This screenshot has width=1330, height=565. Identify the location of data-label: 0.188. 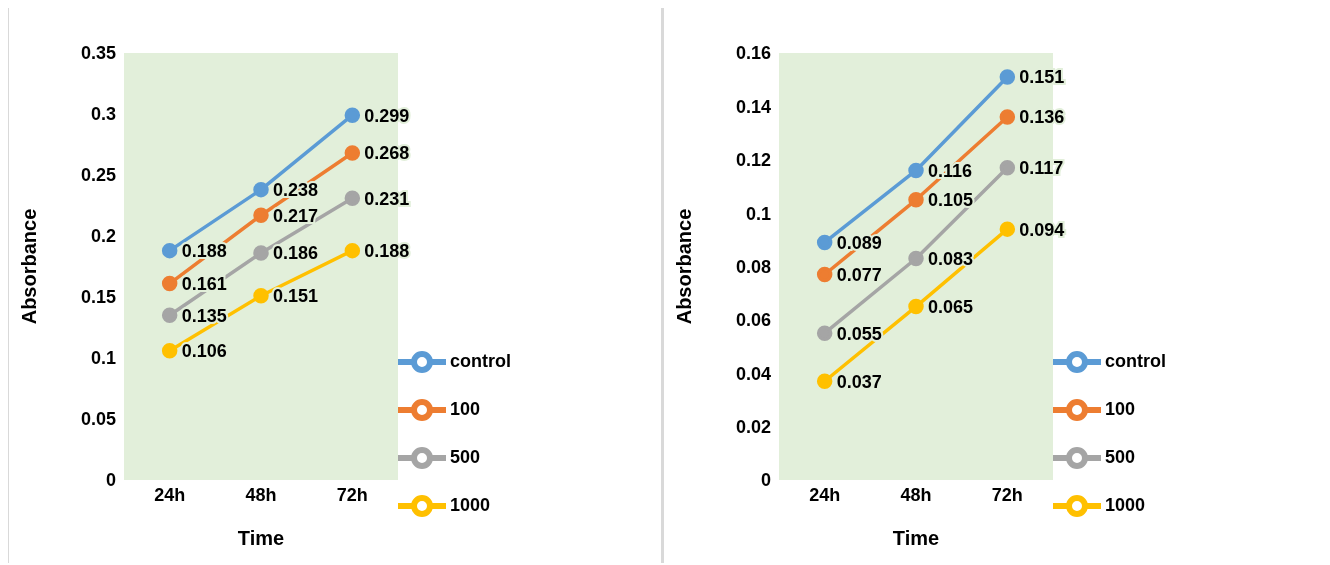
(387, 251).